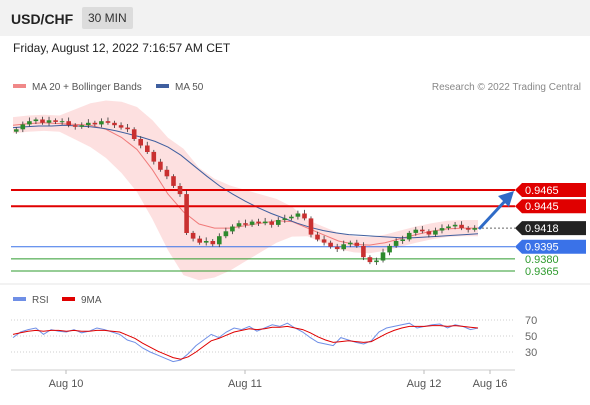 This screenshot has height=405, width=590. I want to click on header-bar: USD/CHF 30 MIN, so click(295, 18).